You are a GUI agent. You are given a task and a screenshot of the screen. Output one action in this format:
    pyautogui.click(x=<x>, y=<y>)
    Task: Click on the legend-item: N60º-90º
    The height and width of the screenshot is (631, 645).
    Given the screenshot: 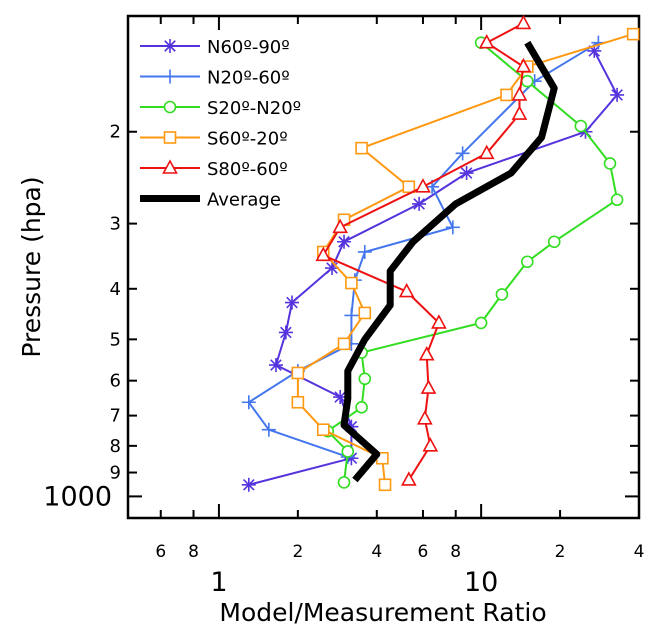 What is the action you would take?
    pyautogui.click(x=215, y=47)
    